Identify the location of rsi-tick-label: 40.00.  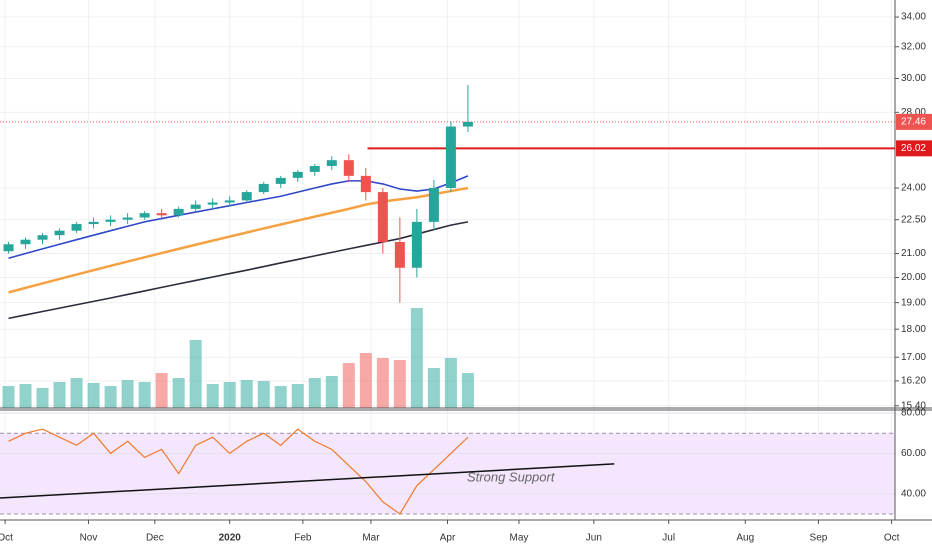
(913, 493).